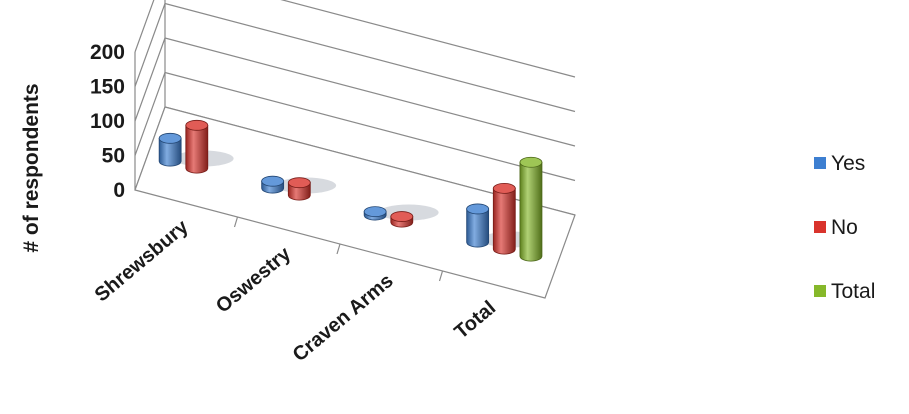 This screenshot has height=414, width=909. What do you see at coordinates (119, 190) in the screenshot?
I see `y-tick-label: 0` at bounding box center [119, 190].